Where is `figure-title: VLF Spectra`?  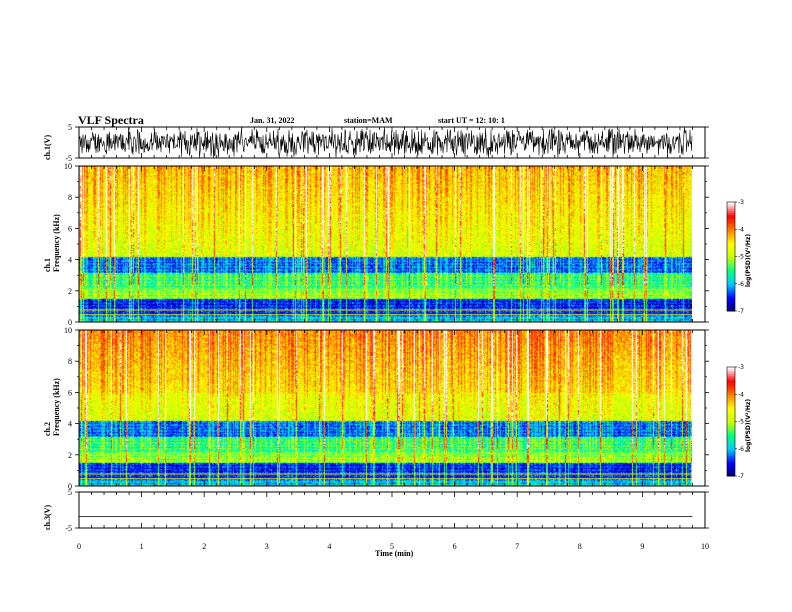
figure-title: VLF Spectra is located at coordinates (111, 120).